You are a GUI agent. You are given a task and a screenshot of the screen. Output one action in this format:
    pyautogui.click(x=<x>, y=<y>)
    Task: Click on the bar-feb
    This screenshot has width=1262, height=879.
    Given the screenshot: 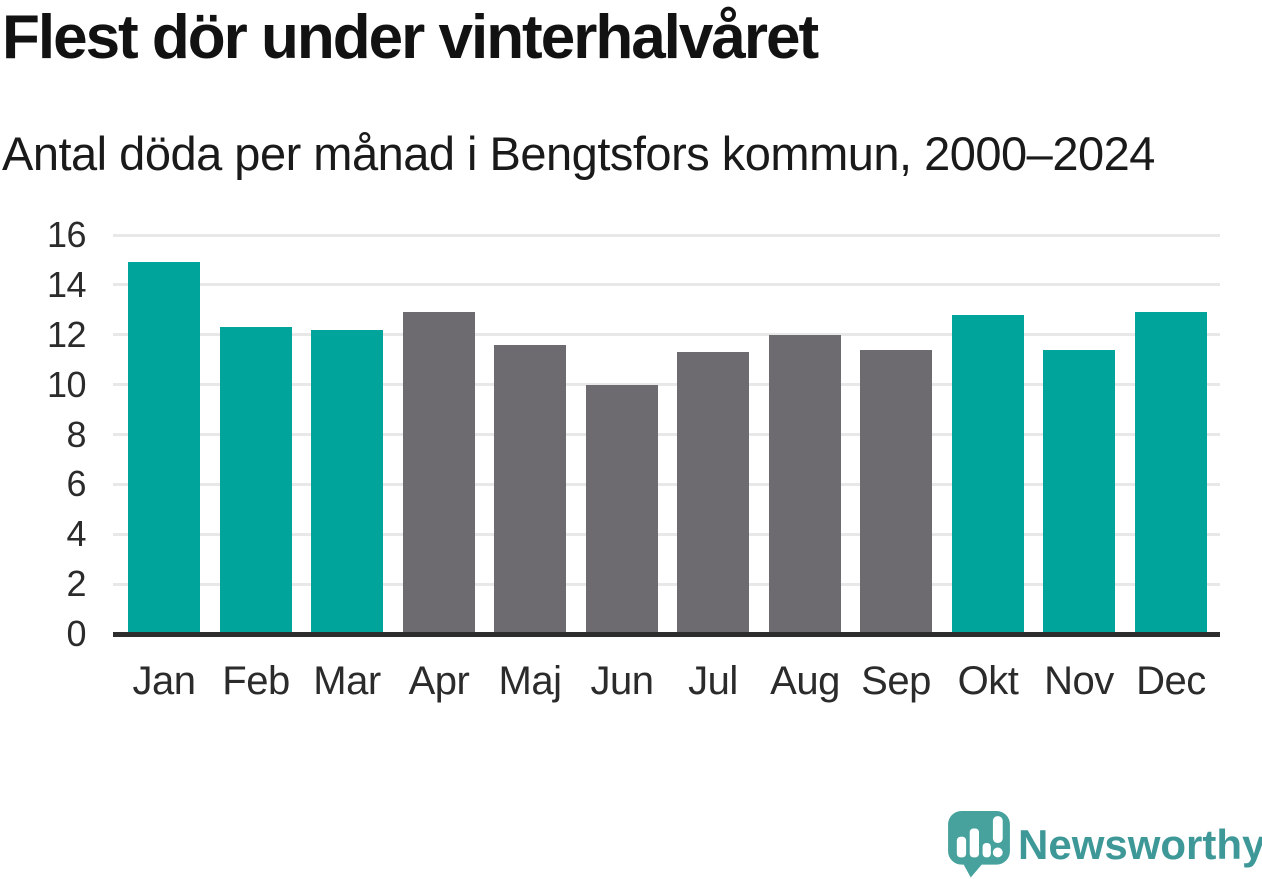 What is the action you would take?
    pyautogui.click(x=256, y=480)
    